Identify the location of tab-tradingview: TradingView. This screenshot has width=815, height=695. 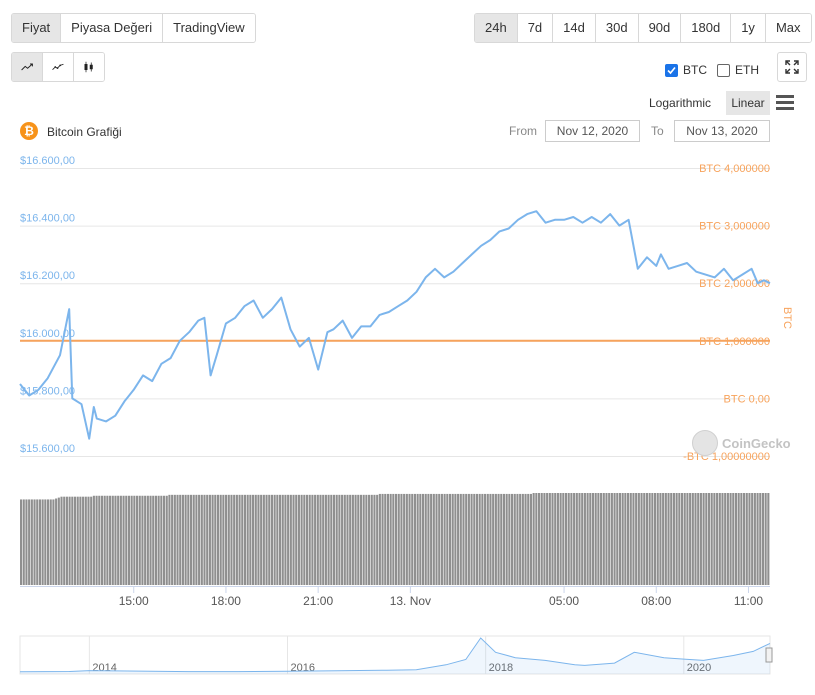
(209, 28).